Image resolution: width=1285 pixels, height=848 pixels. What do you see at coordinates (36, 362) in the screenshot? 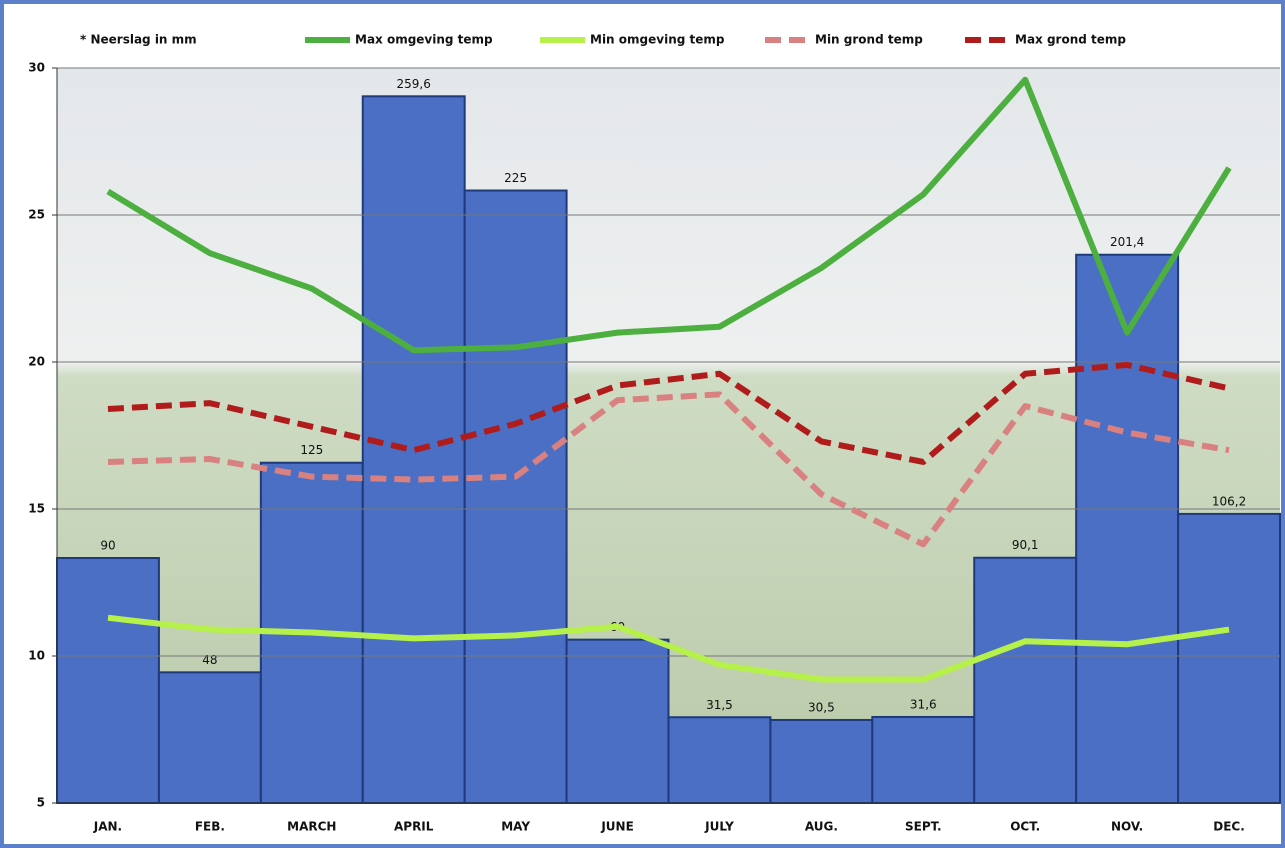
I see `y-tick-label: 20` at bounding box center [36, 362].